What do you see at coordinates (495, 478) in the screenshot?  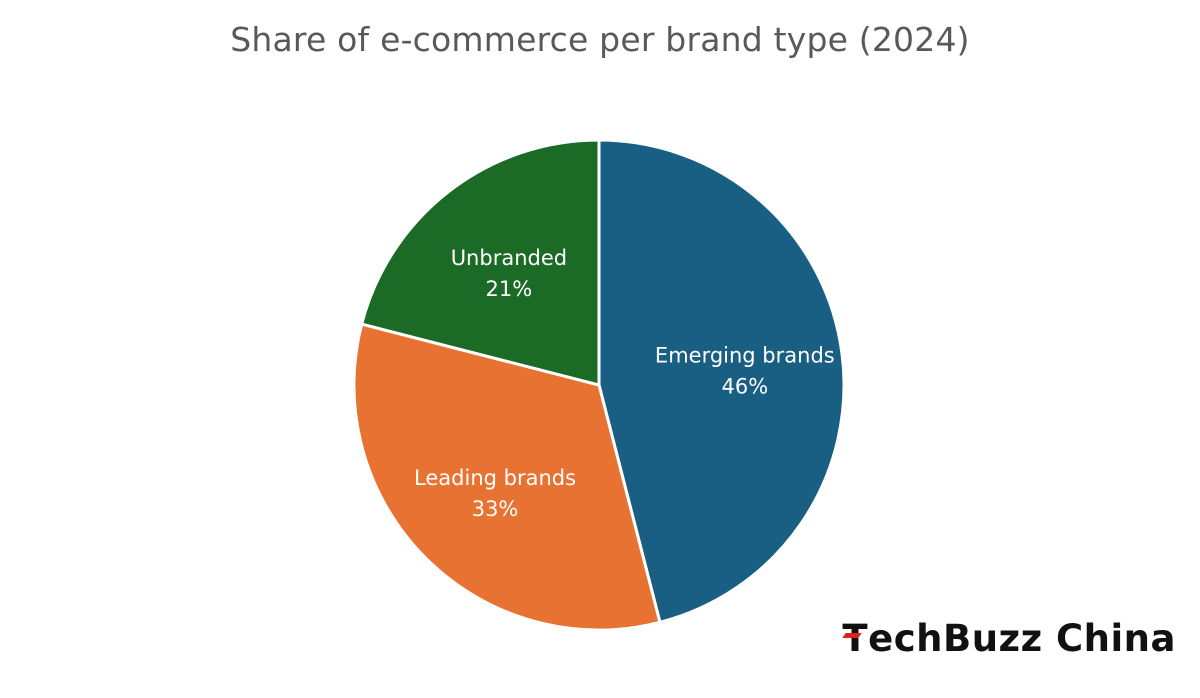 I see `slice-name-label: Leading brands` at bounding box center [495, 478].